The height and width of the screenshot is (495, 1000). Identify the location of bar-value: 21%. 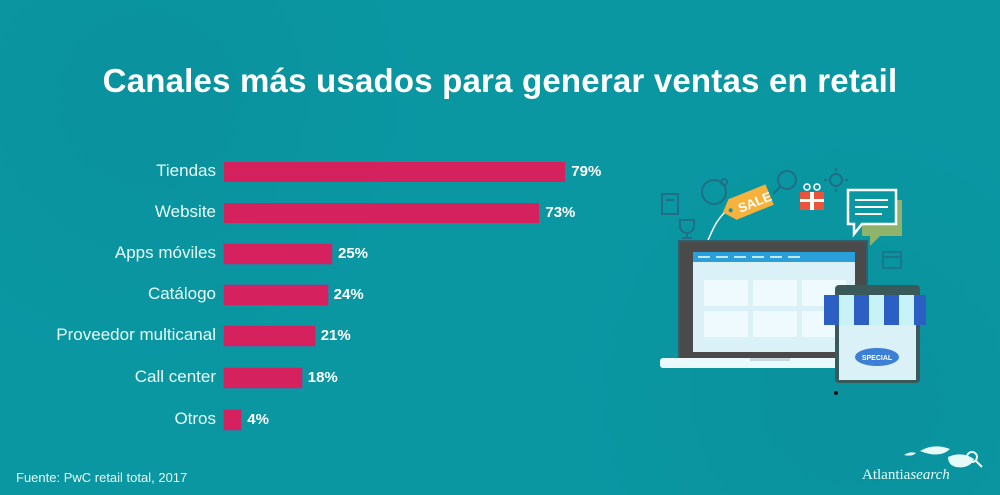
(335, 335).